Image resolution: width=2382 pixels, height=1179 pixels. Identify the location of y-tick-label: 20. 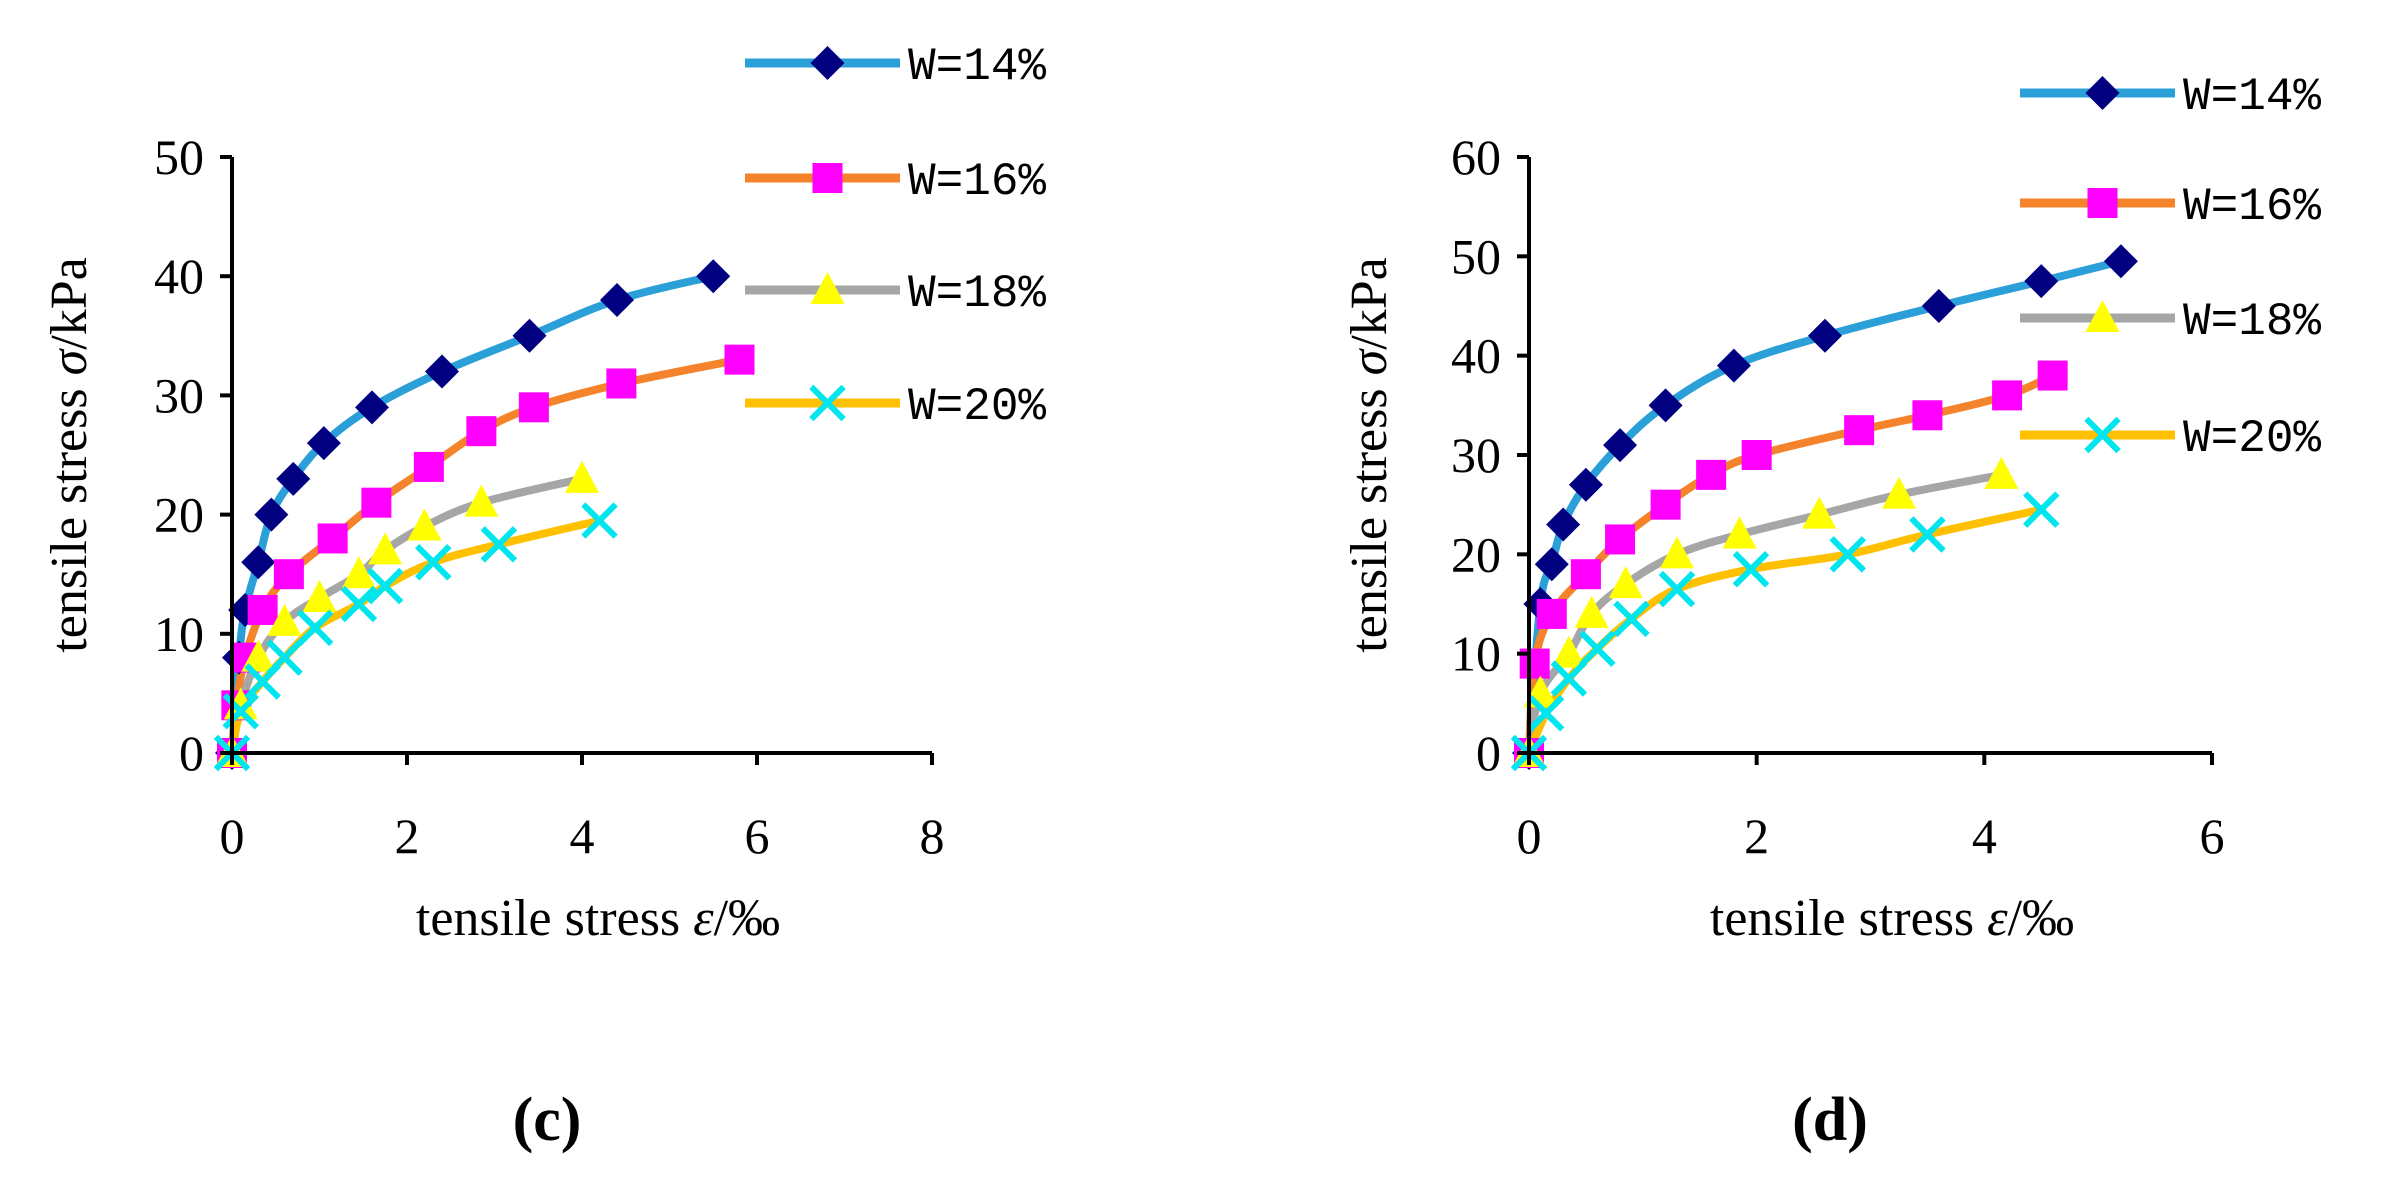
(1476, 554).